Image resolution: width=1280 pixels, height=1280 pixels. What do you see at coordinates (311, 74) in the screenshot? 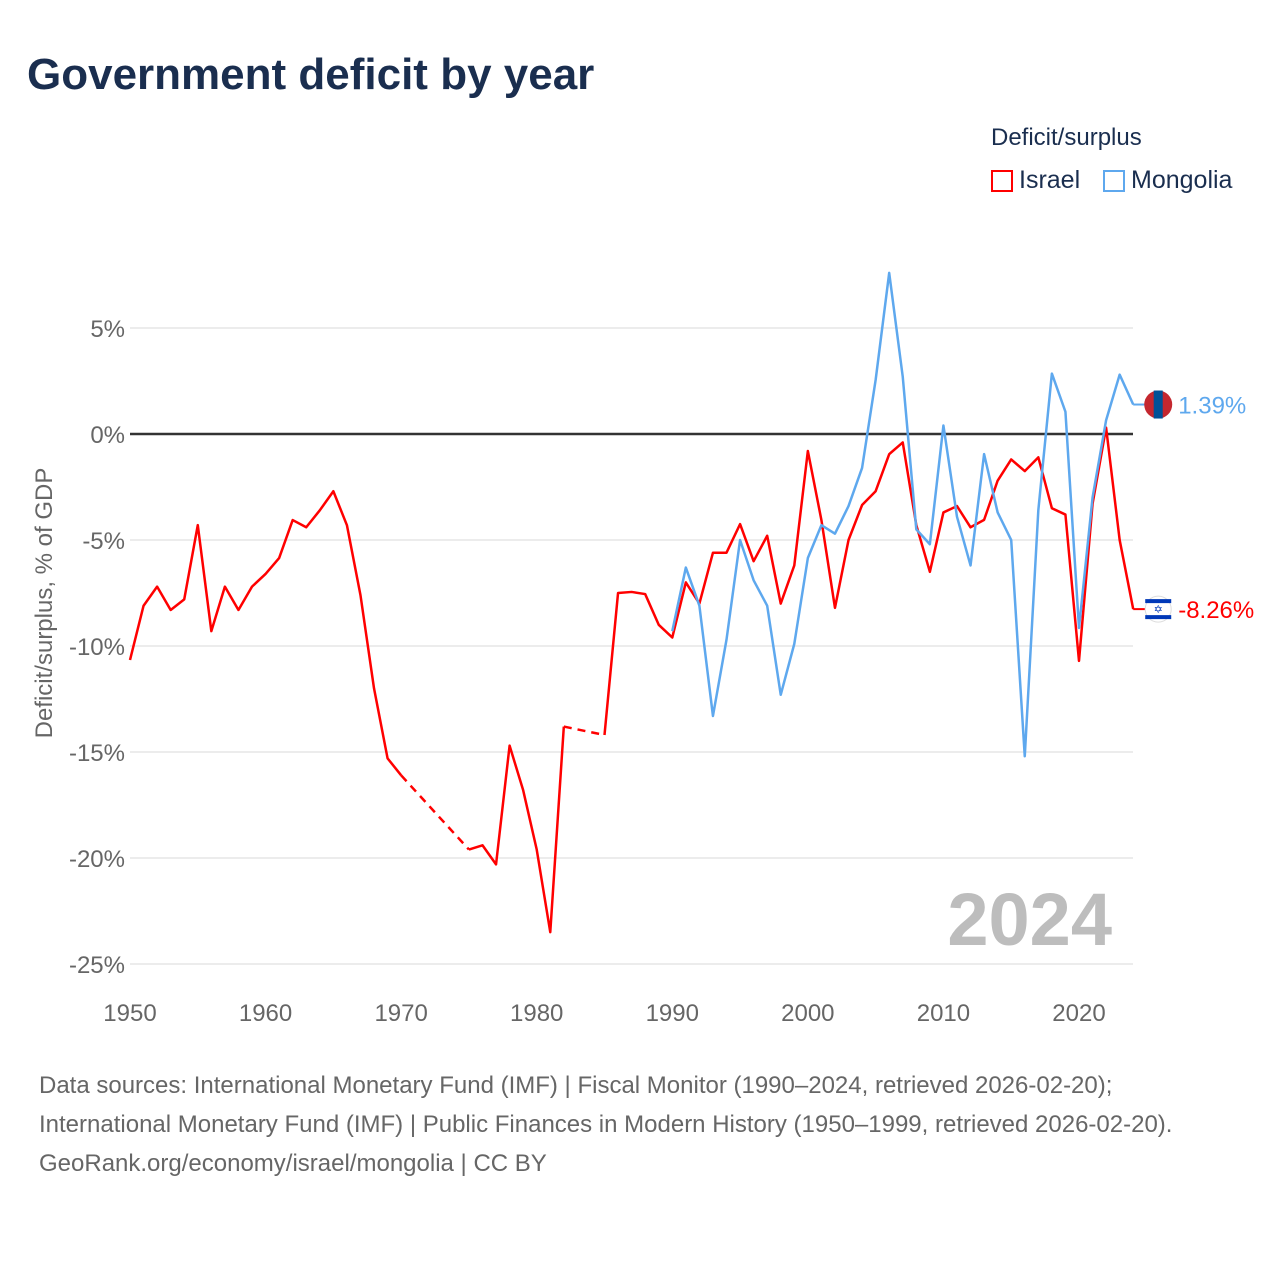
I see `page-title: Government deficit by year` at bounding box center [311, 74].